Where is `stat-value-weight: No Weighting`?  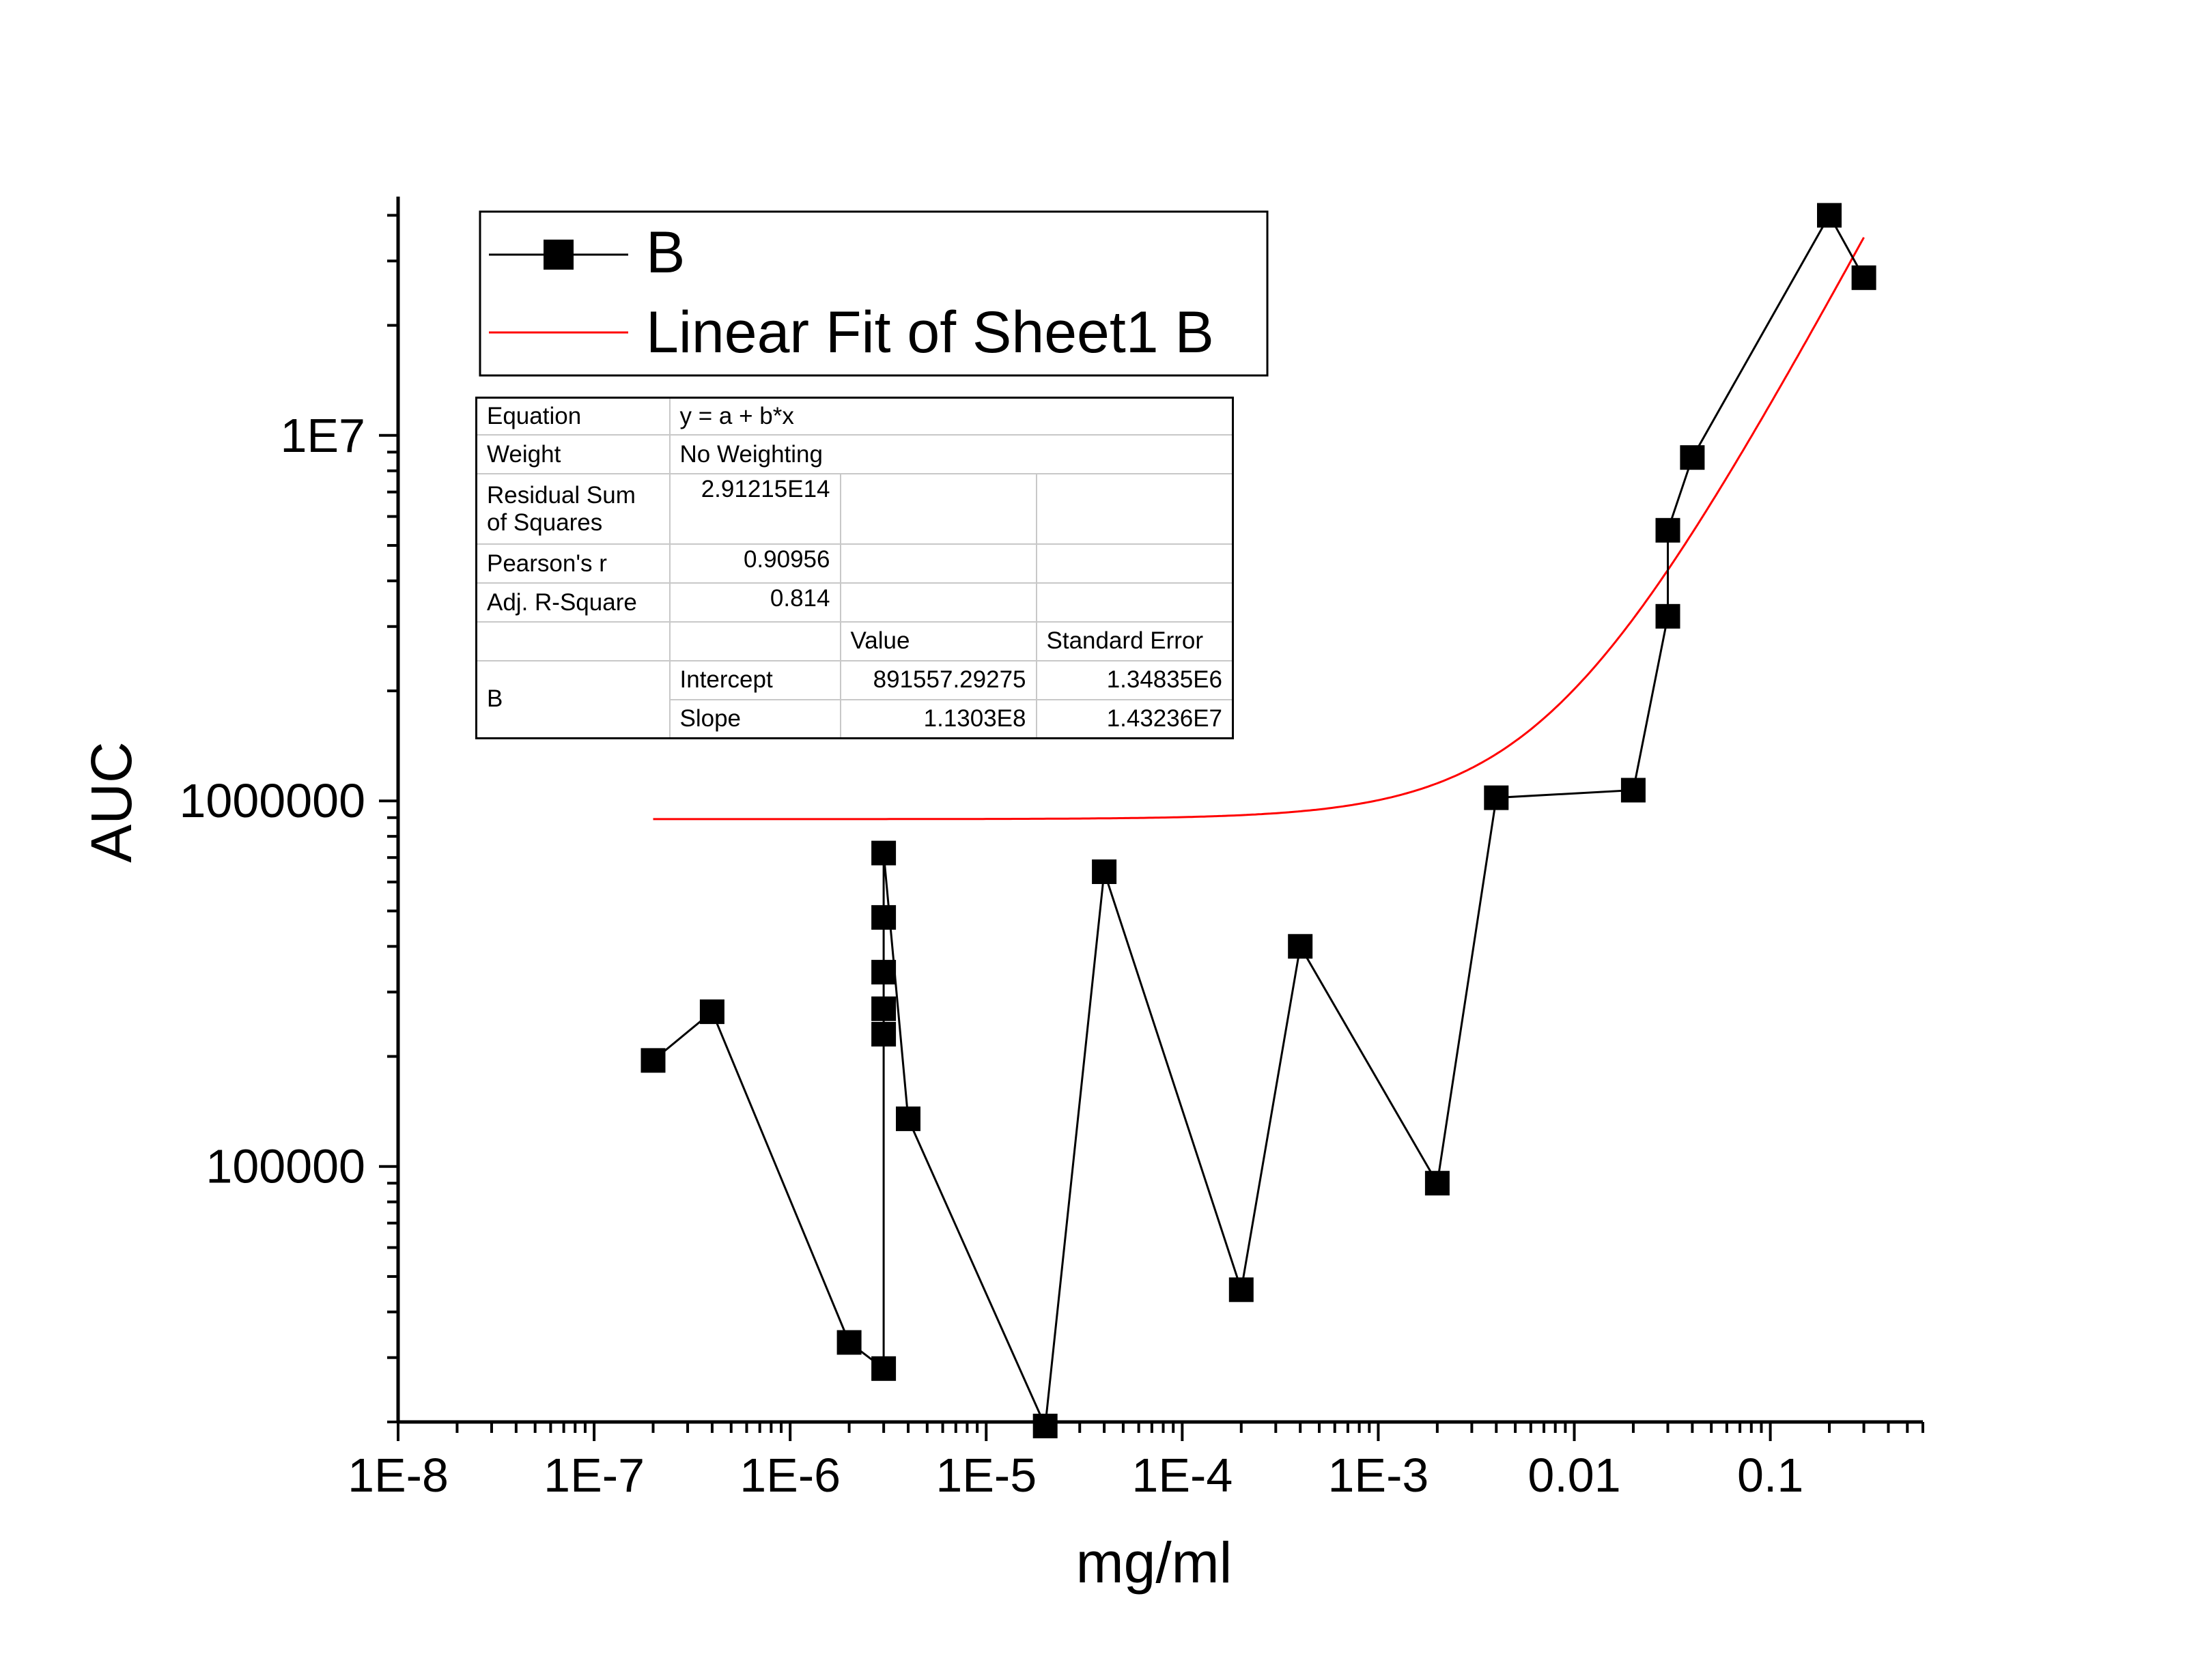
stat-value-weight: No Weighting is located at coordinates (951, 454).